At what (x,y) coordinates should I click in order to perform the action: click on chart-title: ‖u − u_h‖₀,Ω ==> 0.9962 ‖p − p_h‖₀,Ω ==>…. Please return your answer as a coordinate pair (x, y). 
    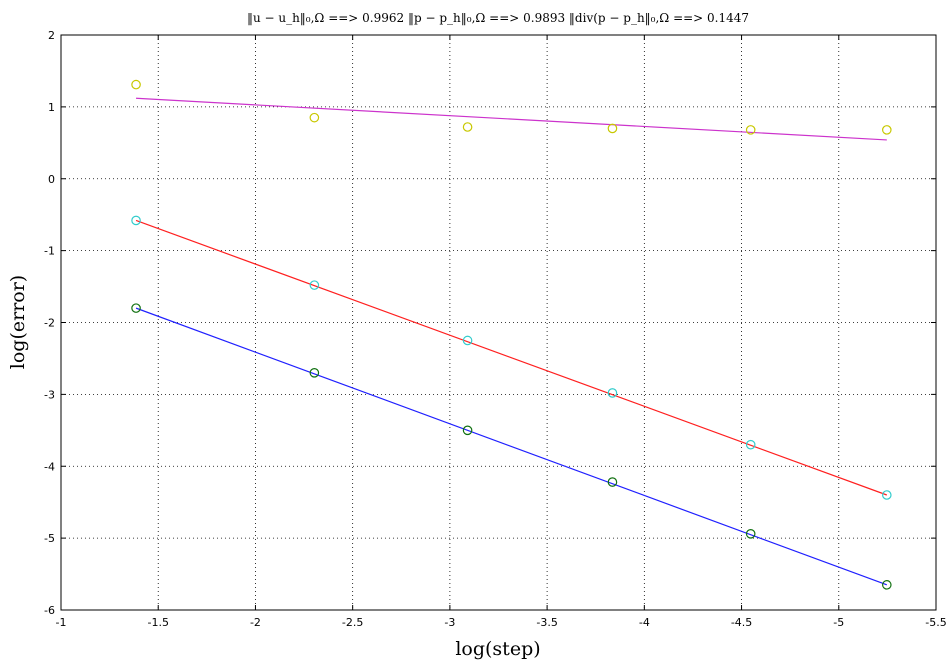
    Looking at the image, I should click on (498, 18).